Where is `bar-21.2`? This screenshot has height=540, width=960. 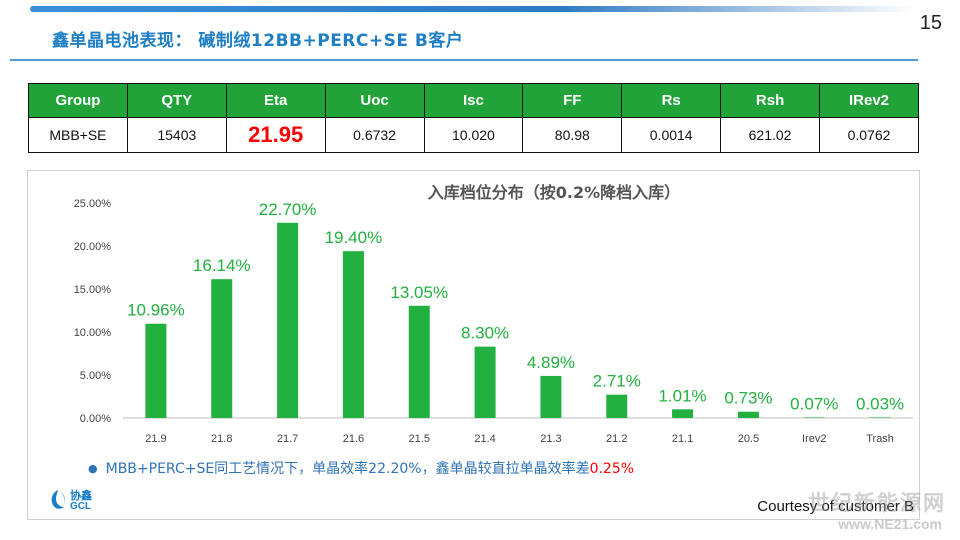 bar-21.2 is located at coordinates (617, 406).